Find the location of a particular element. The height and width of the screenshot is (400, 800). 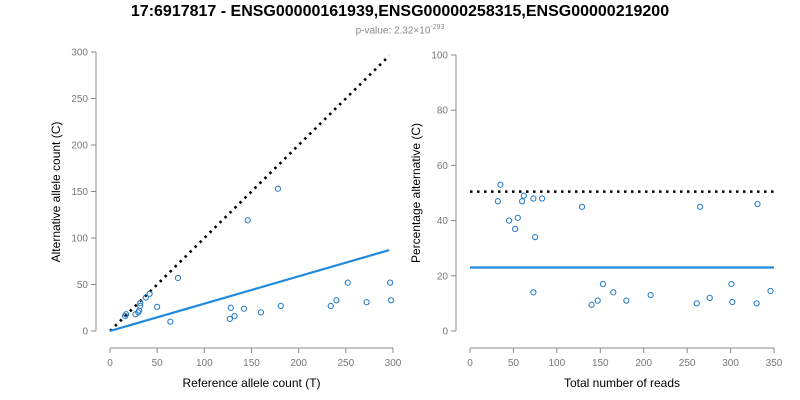

y-axis-title: Alternative allele count (C) is located at coordinates (56, 192).